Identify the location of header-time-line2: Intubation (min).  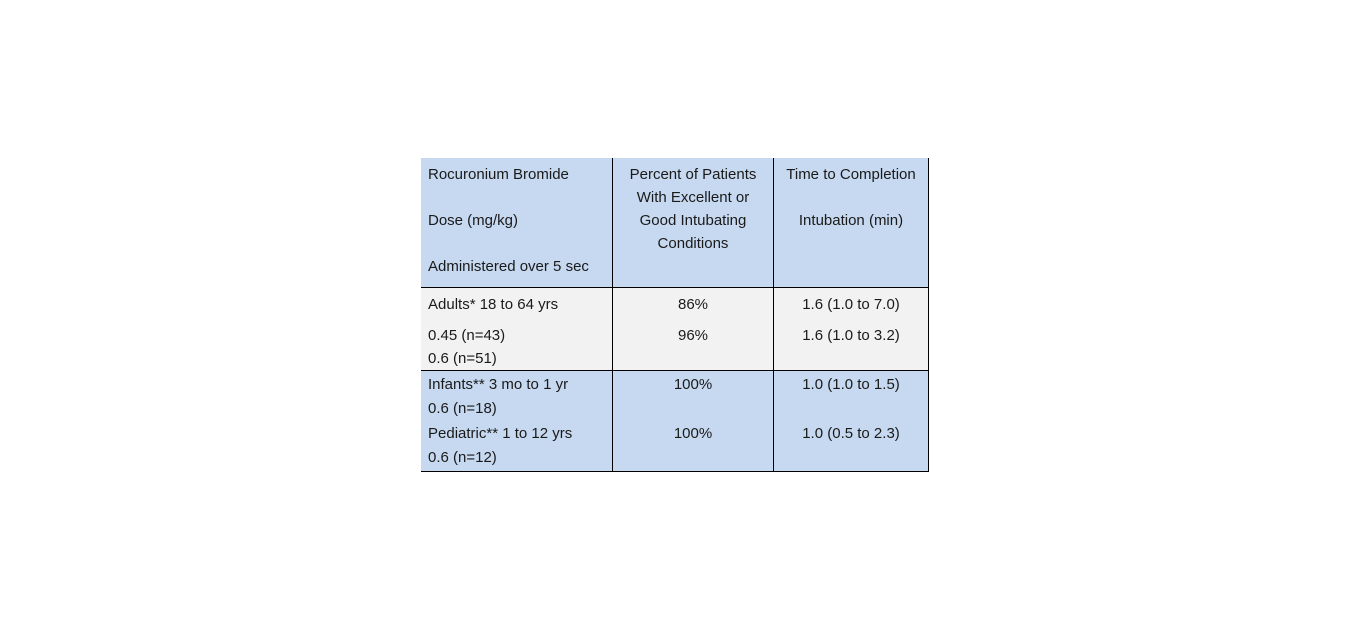
(851, 220).